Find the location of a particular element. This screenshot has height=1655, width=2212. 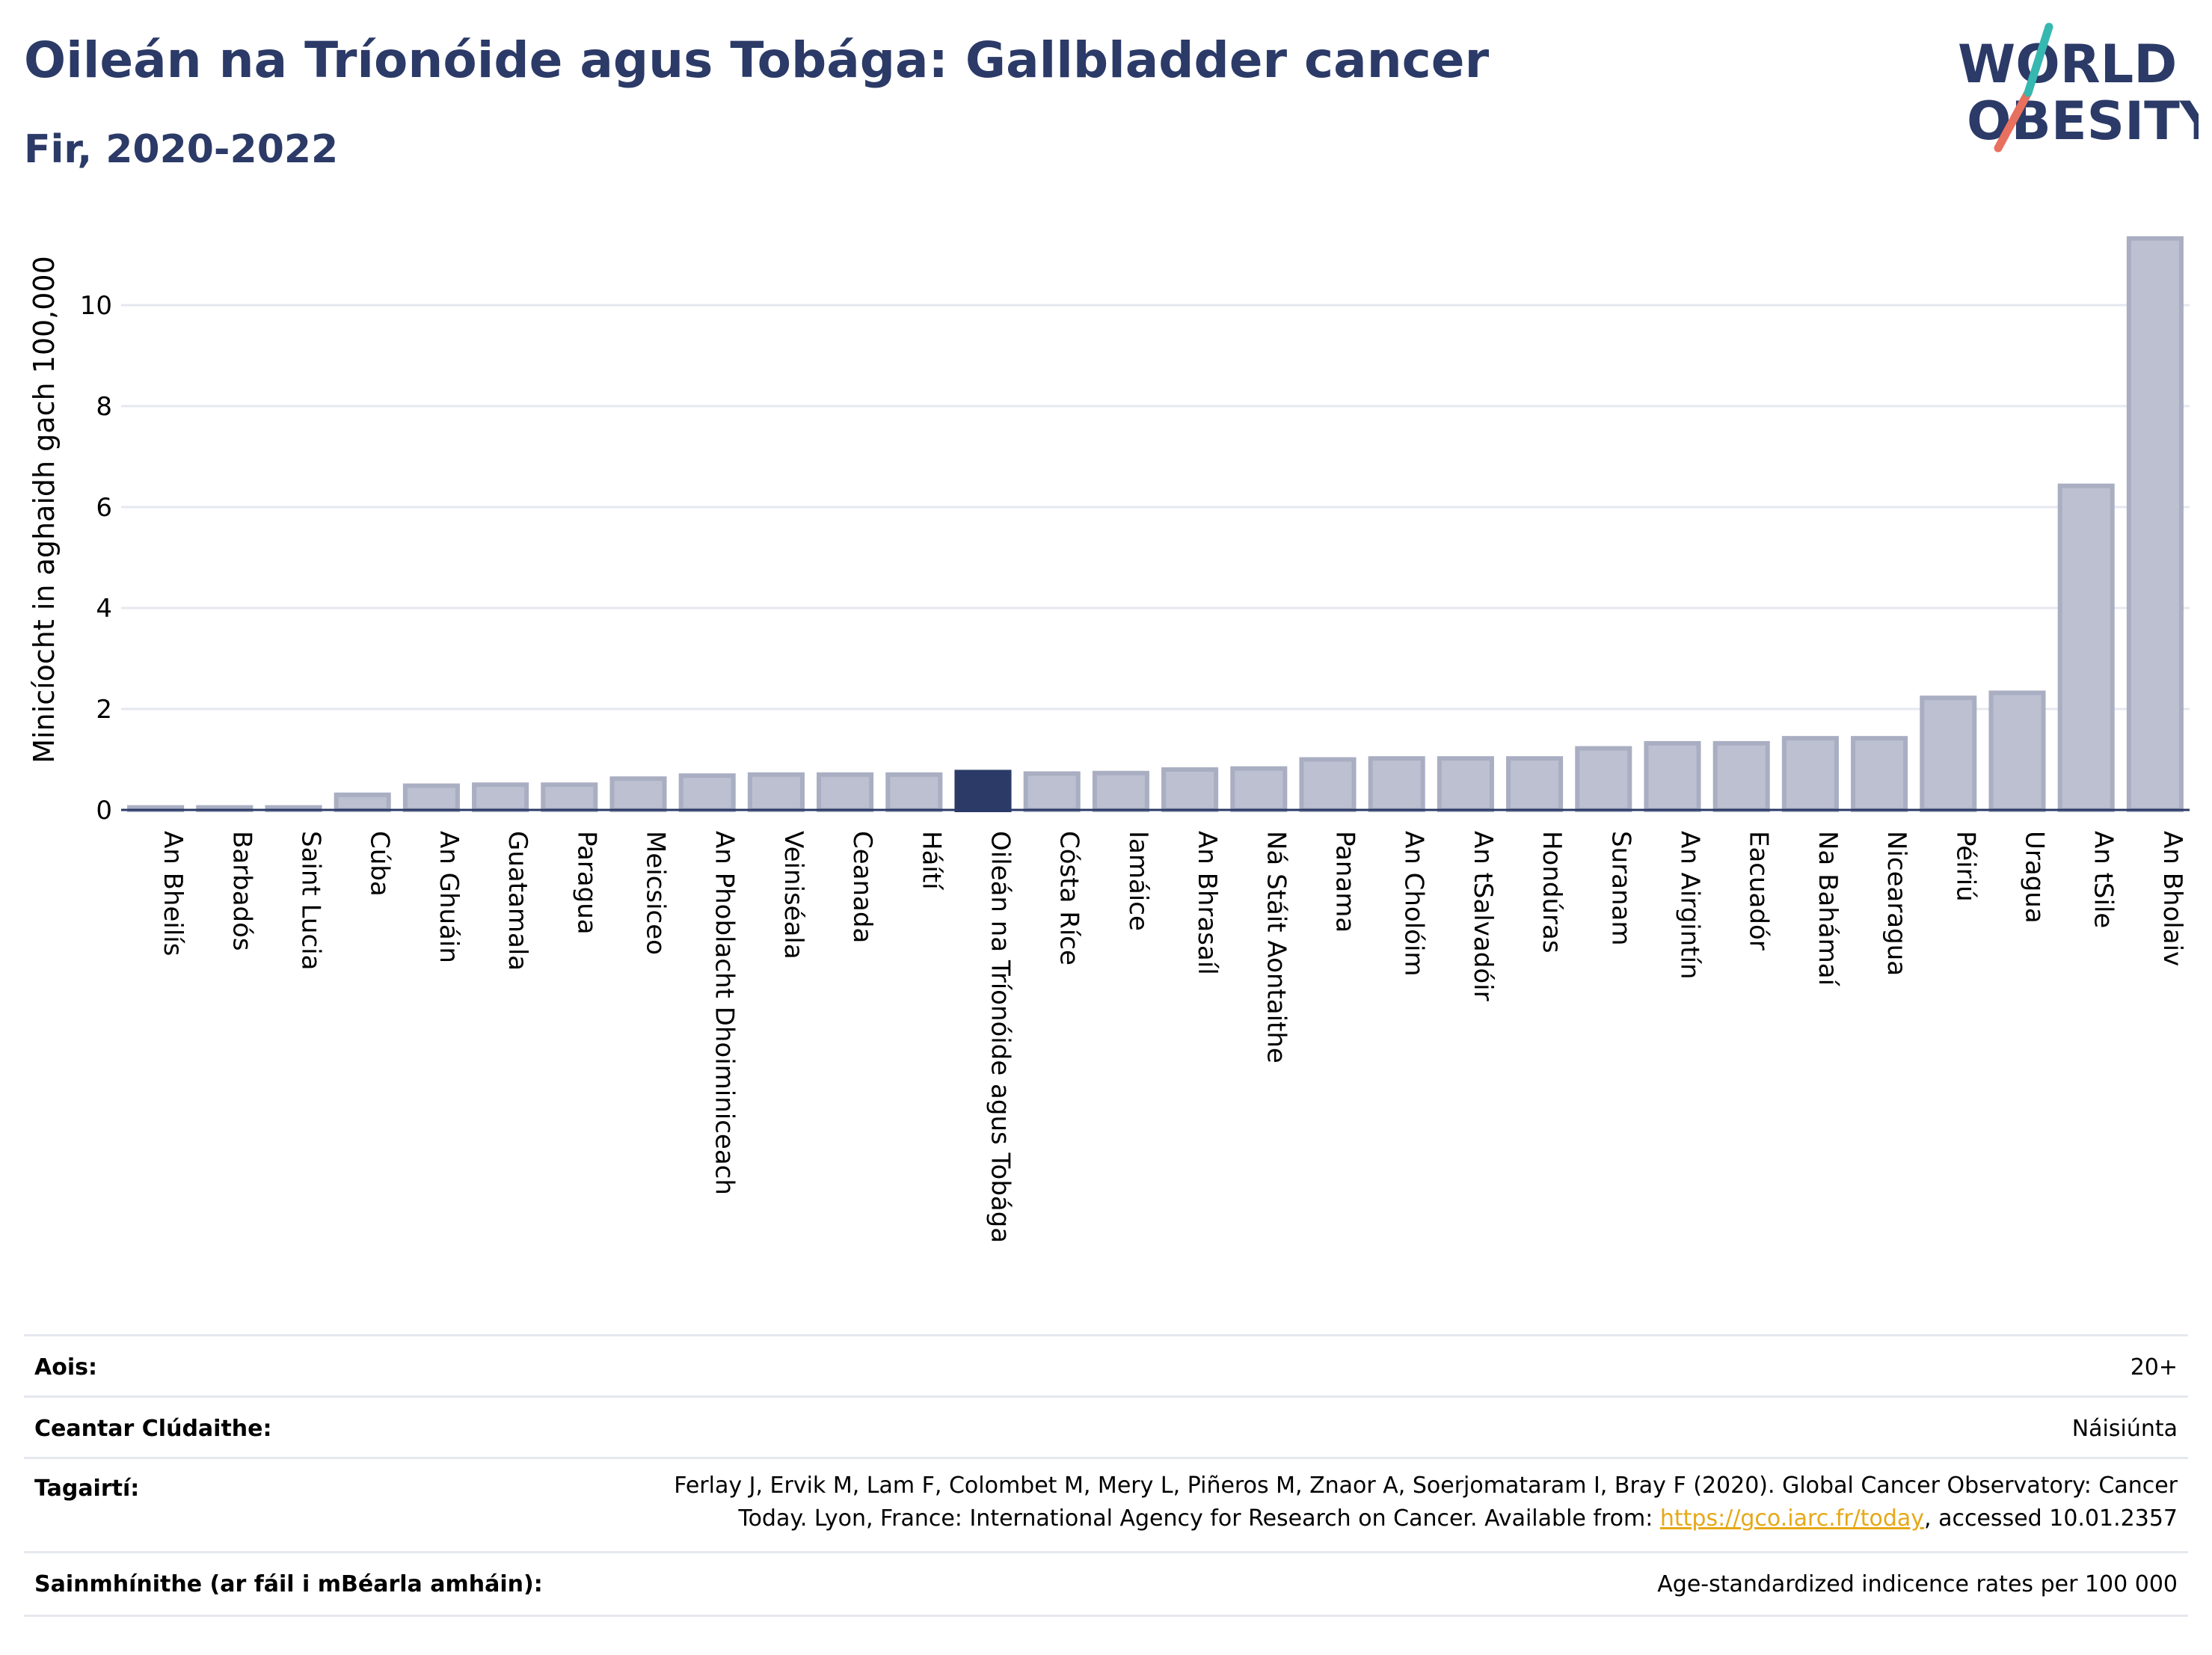

x-tick-label: An Bheilís is located at coordinates (173, 893).